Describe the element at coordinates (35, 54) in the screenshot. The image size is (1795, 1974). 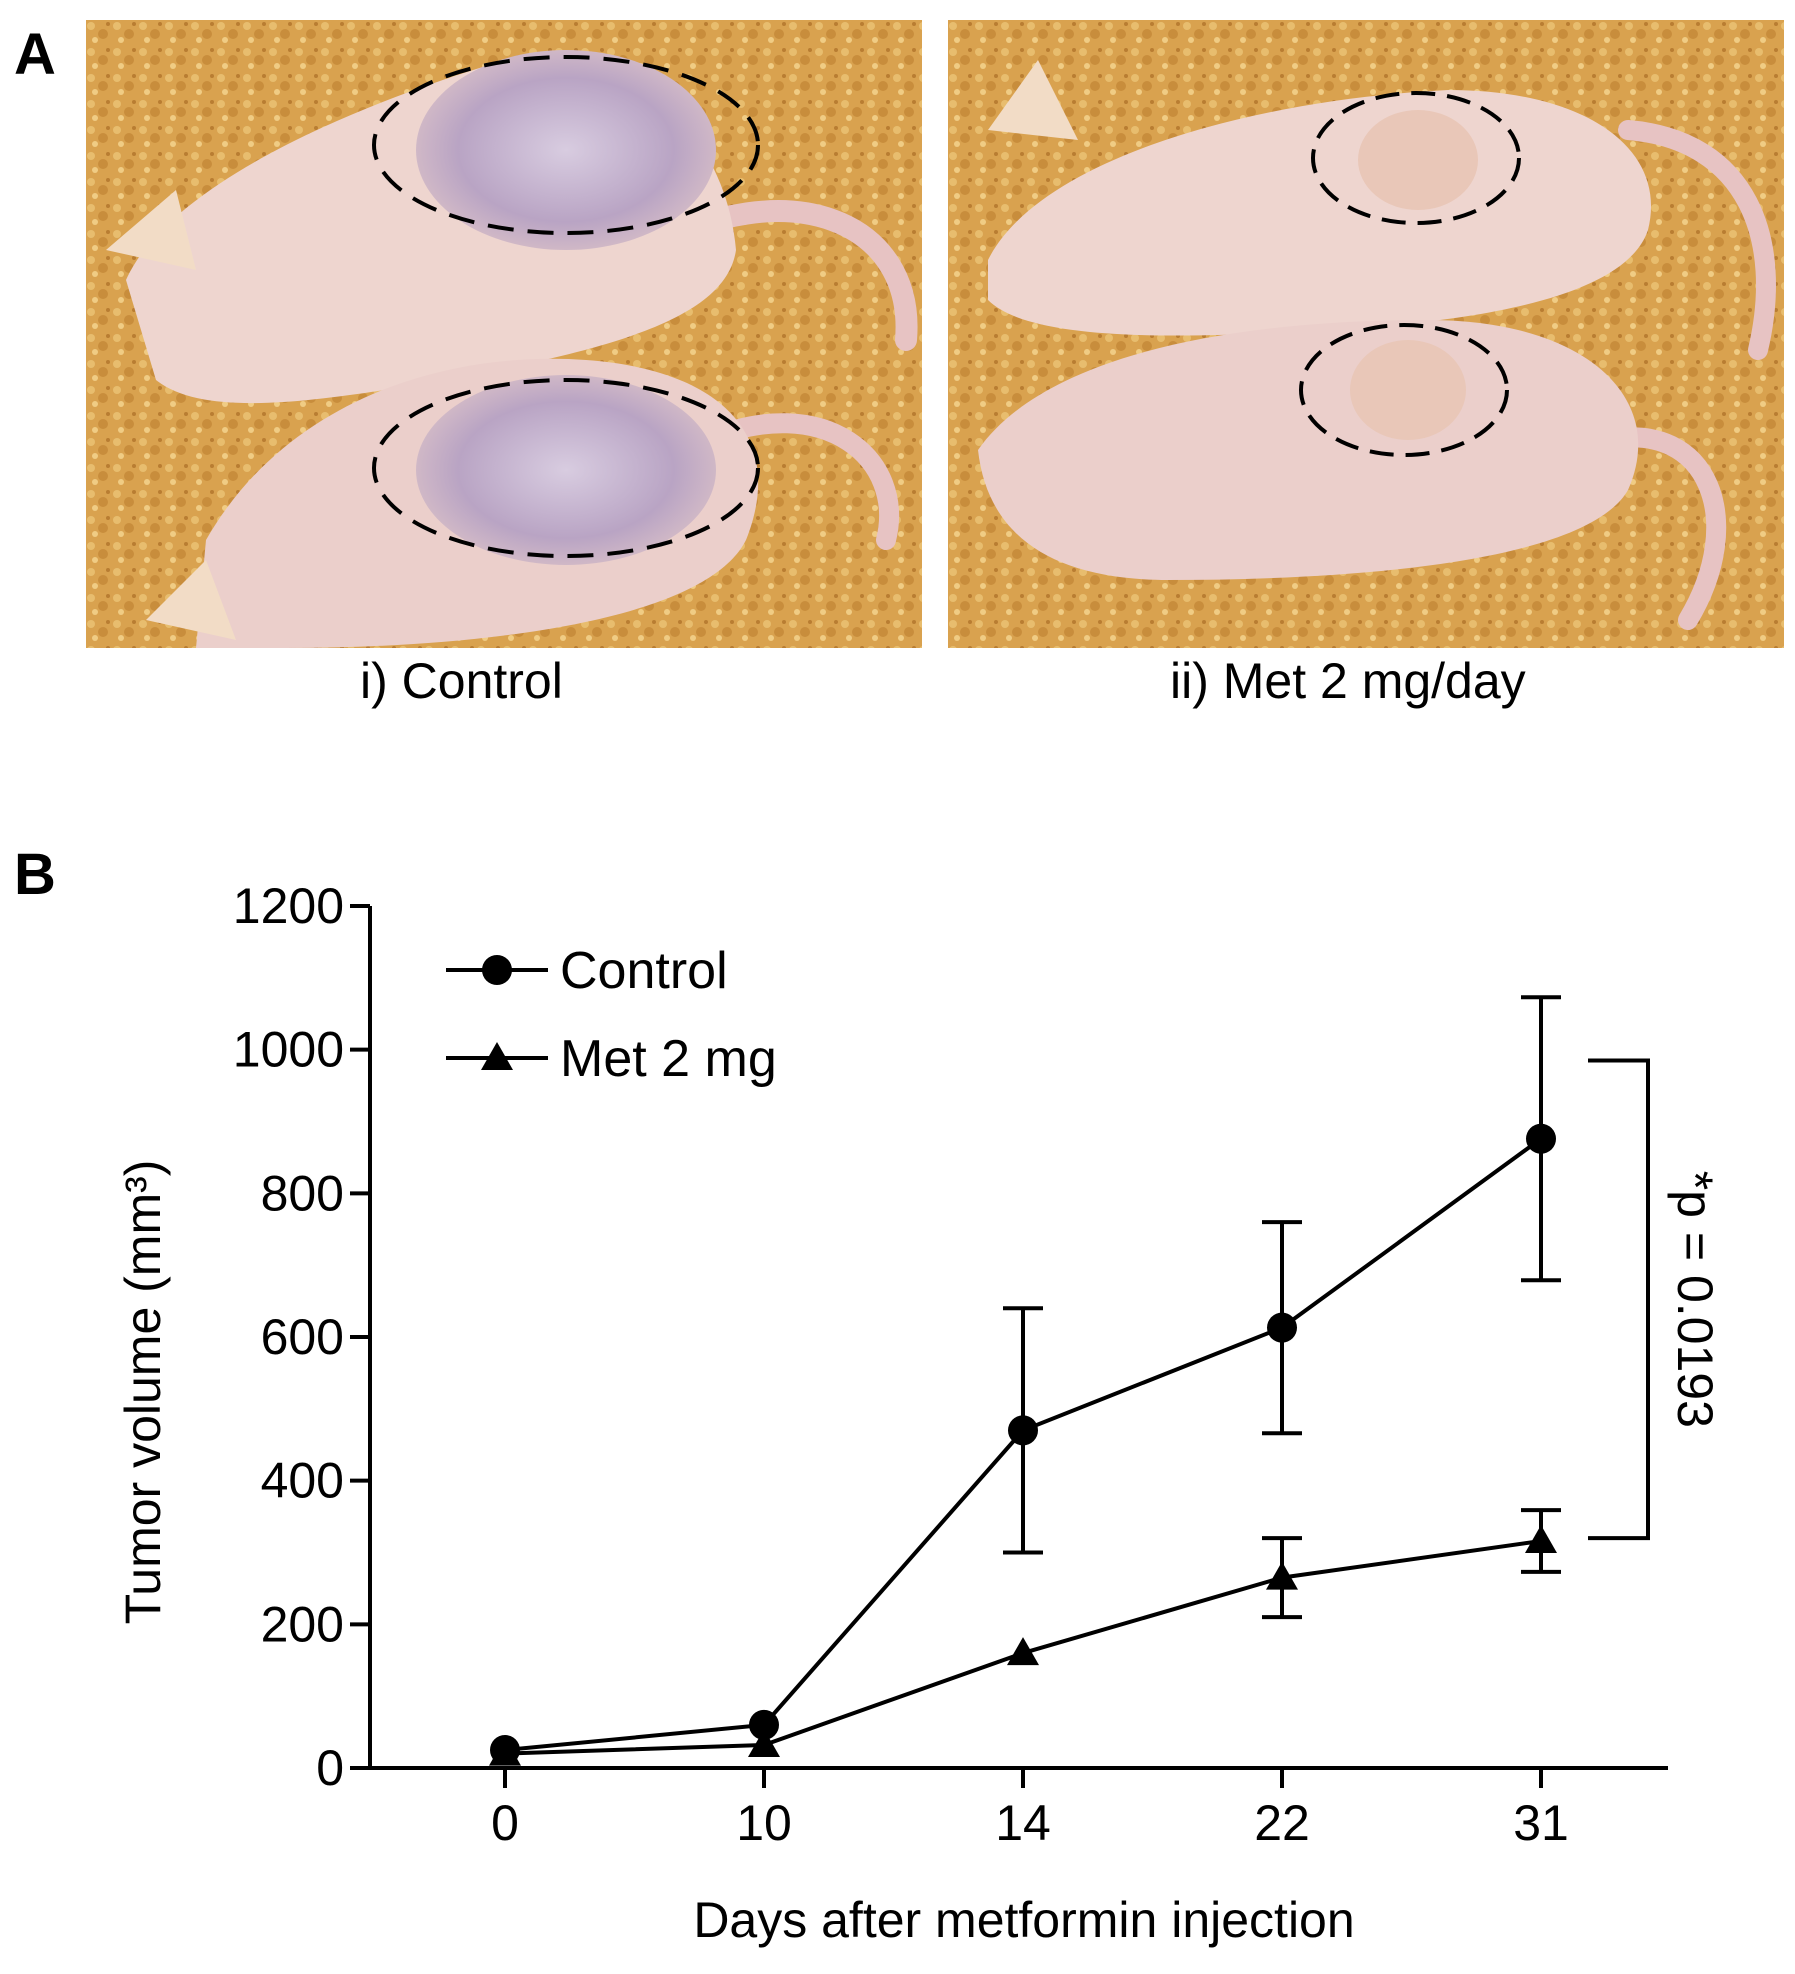
I see `panel-a-label: A` at that location.